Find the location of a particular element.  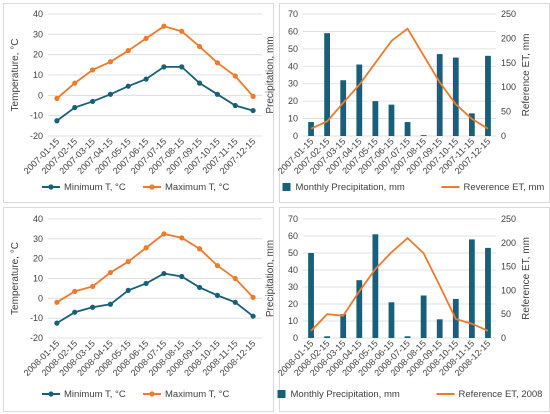

y-tick-label: 50 is located at coordinates (293, 253).